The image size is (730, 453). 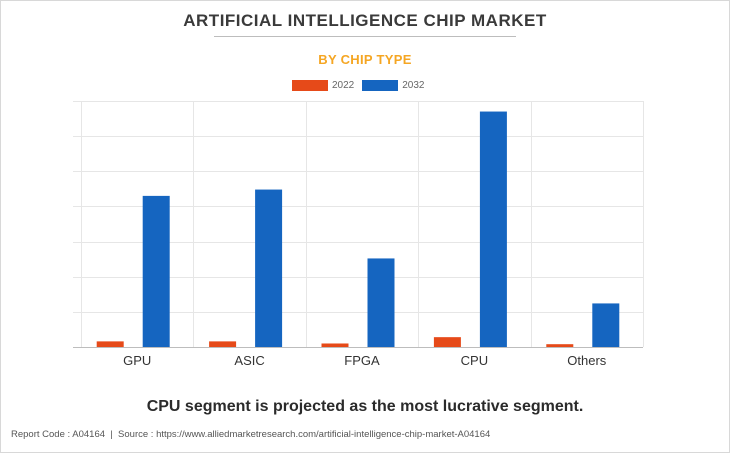 I want to click on legend-swatch-2032, so click(x=380, y=85).